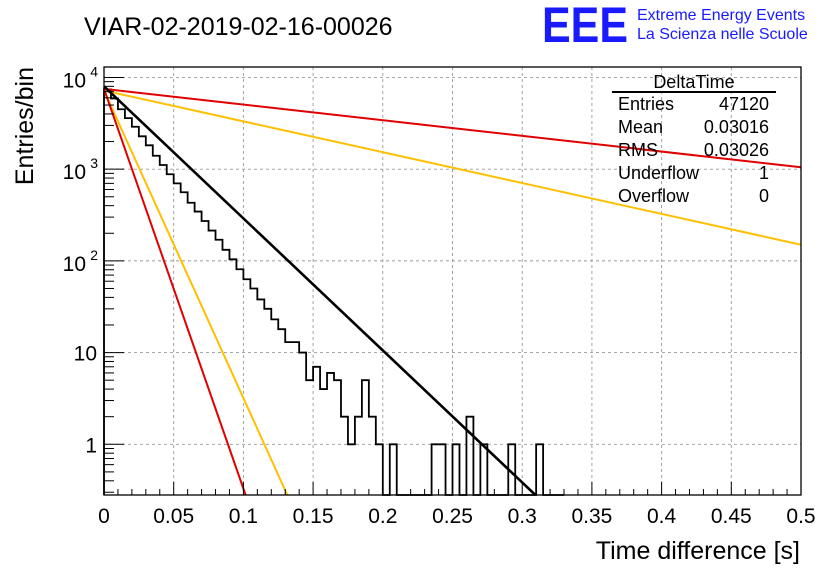 This screenshot has width=836, height=572. What do you see at coordinates (94, 163) in the screenshot?
I see `y-tick-exponent: 3` at bounding box center [94, 163].